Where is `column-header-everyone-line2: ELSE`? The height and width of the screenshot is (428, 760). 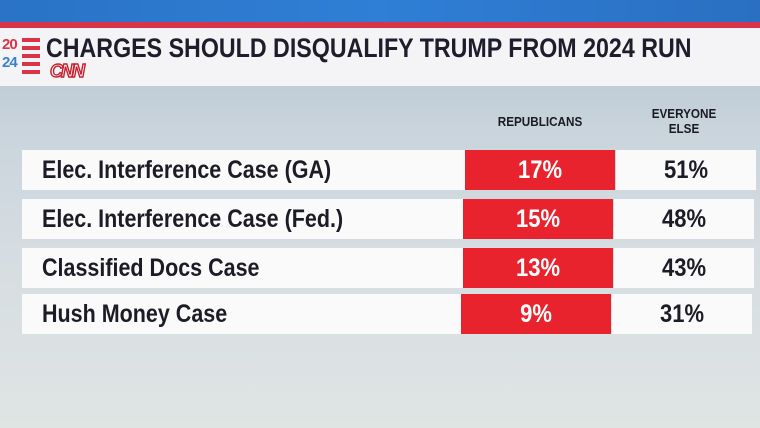
column-header-everyone-line2: ELSE is located at coordinates (684, 128).